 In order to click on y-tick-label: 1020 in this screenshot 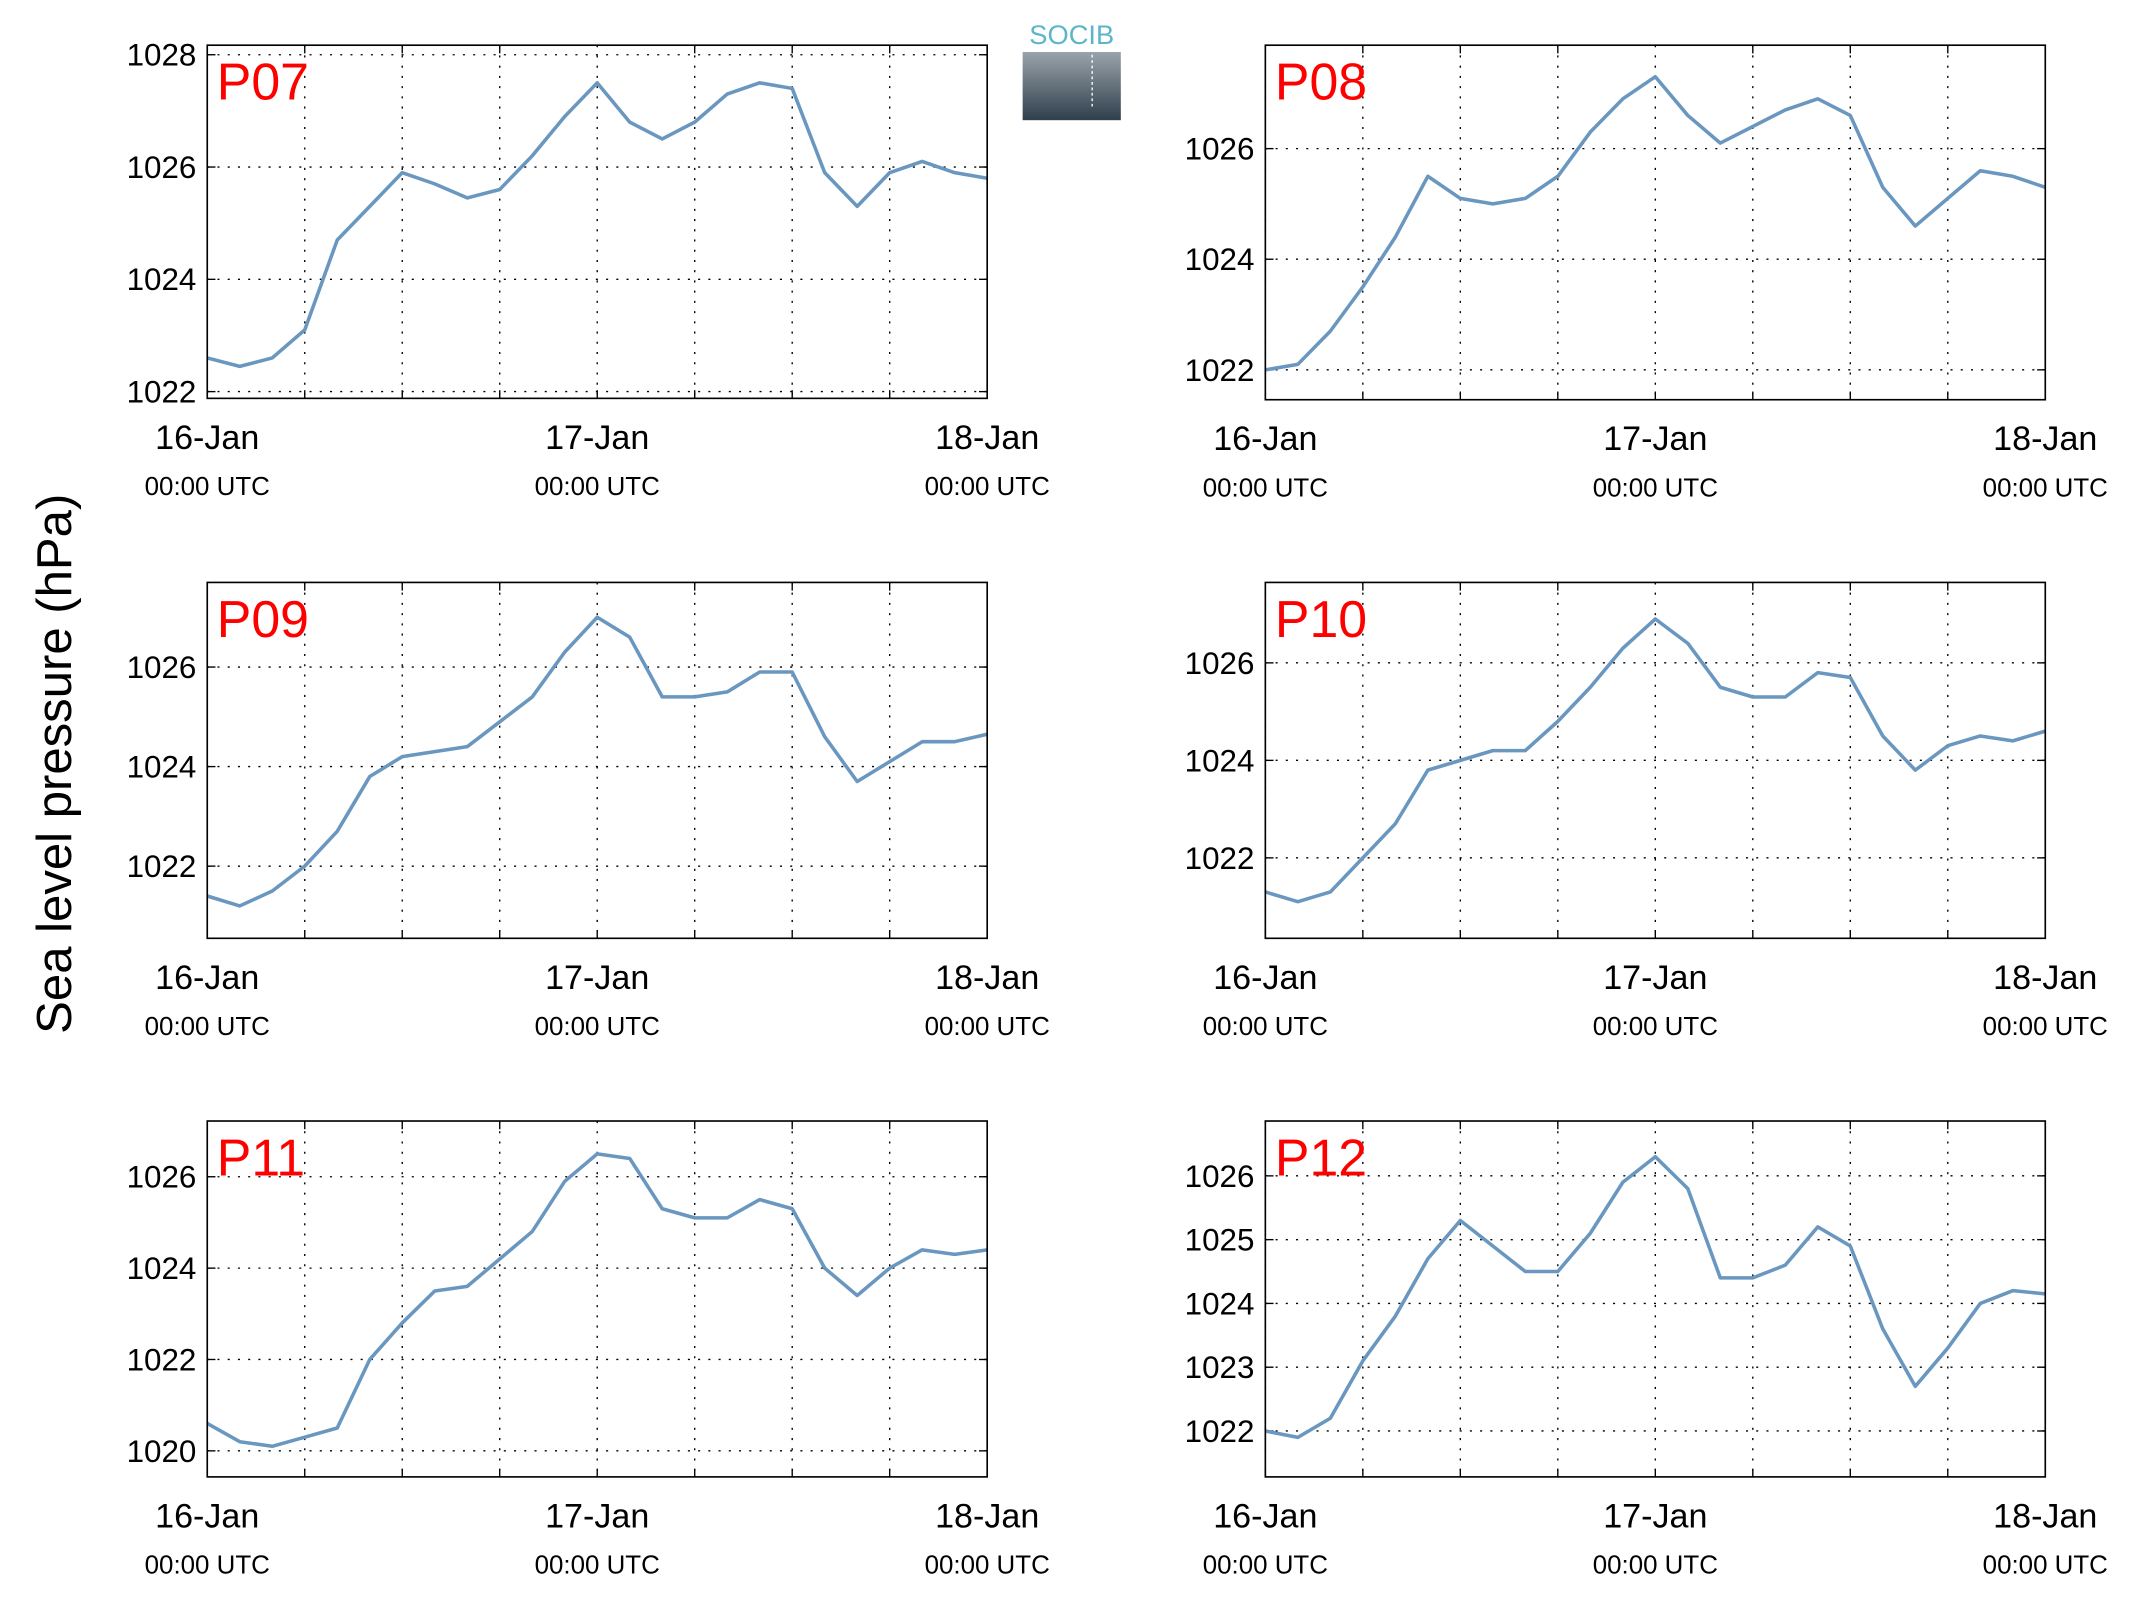, I will do `click(162, 1451)`.